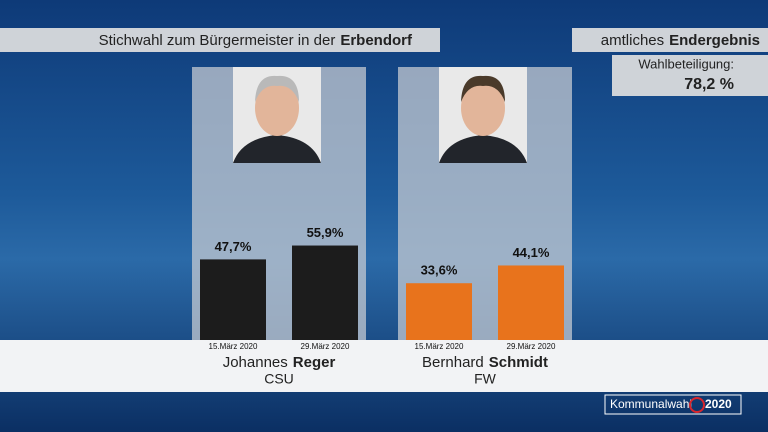 The height and width of the screenshot is (432, 768). Describe the element at coordinates (485, 362) in the screenshot. I see `candidate-name: Bernhard Schmidt` at that location.